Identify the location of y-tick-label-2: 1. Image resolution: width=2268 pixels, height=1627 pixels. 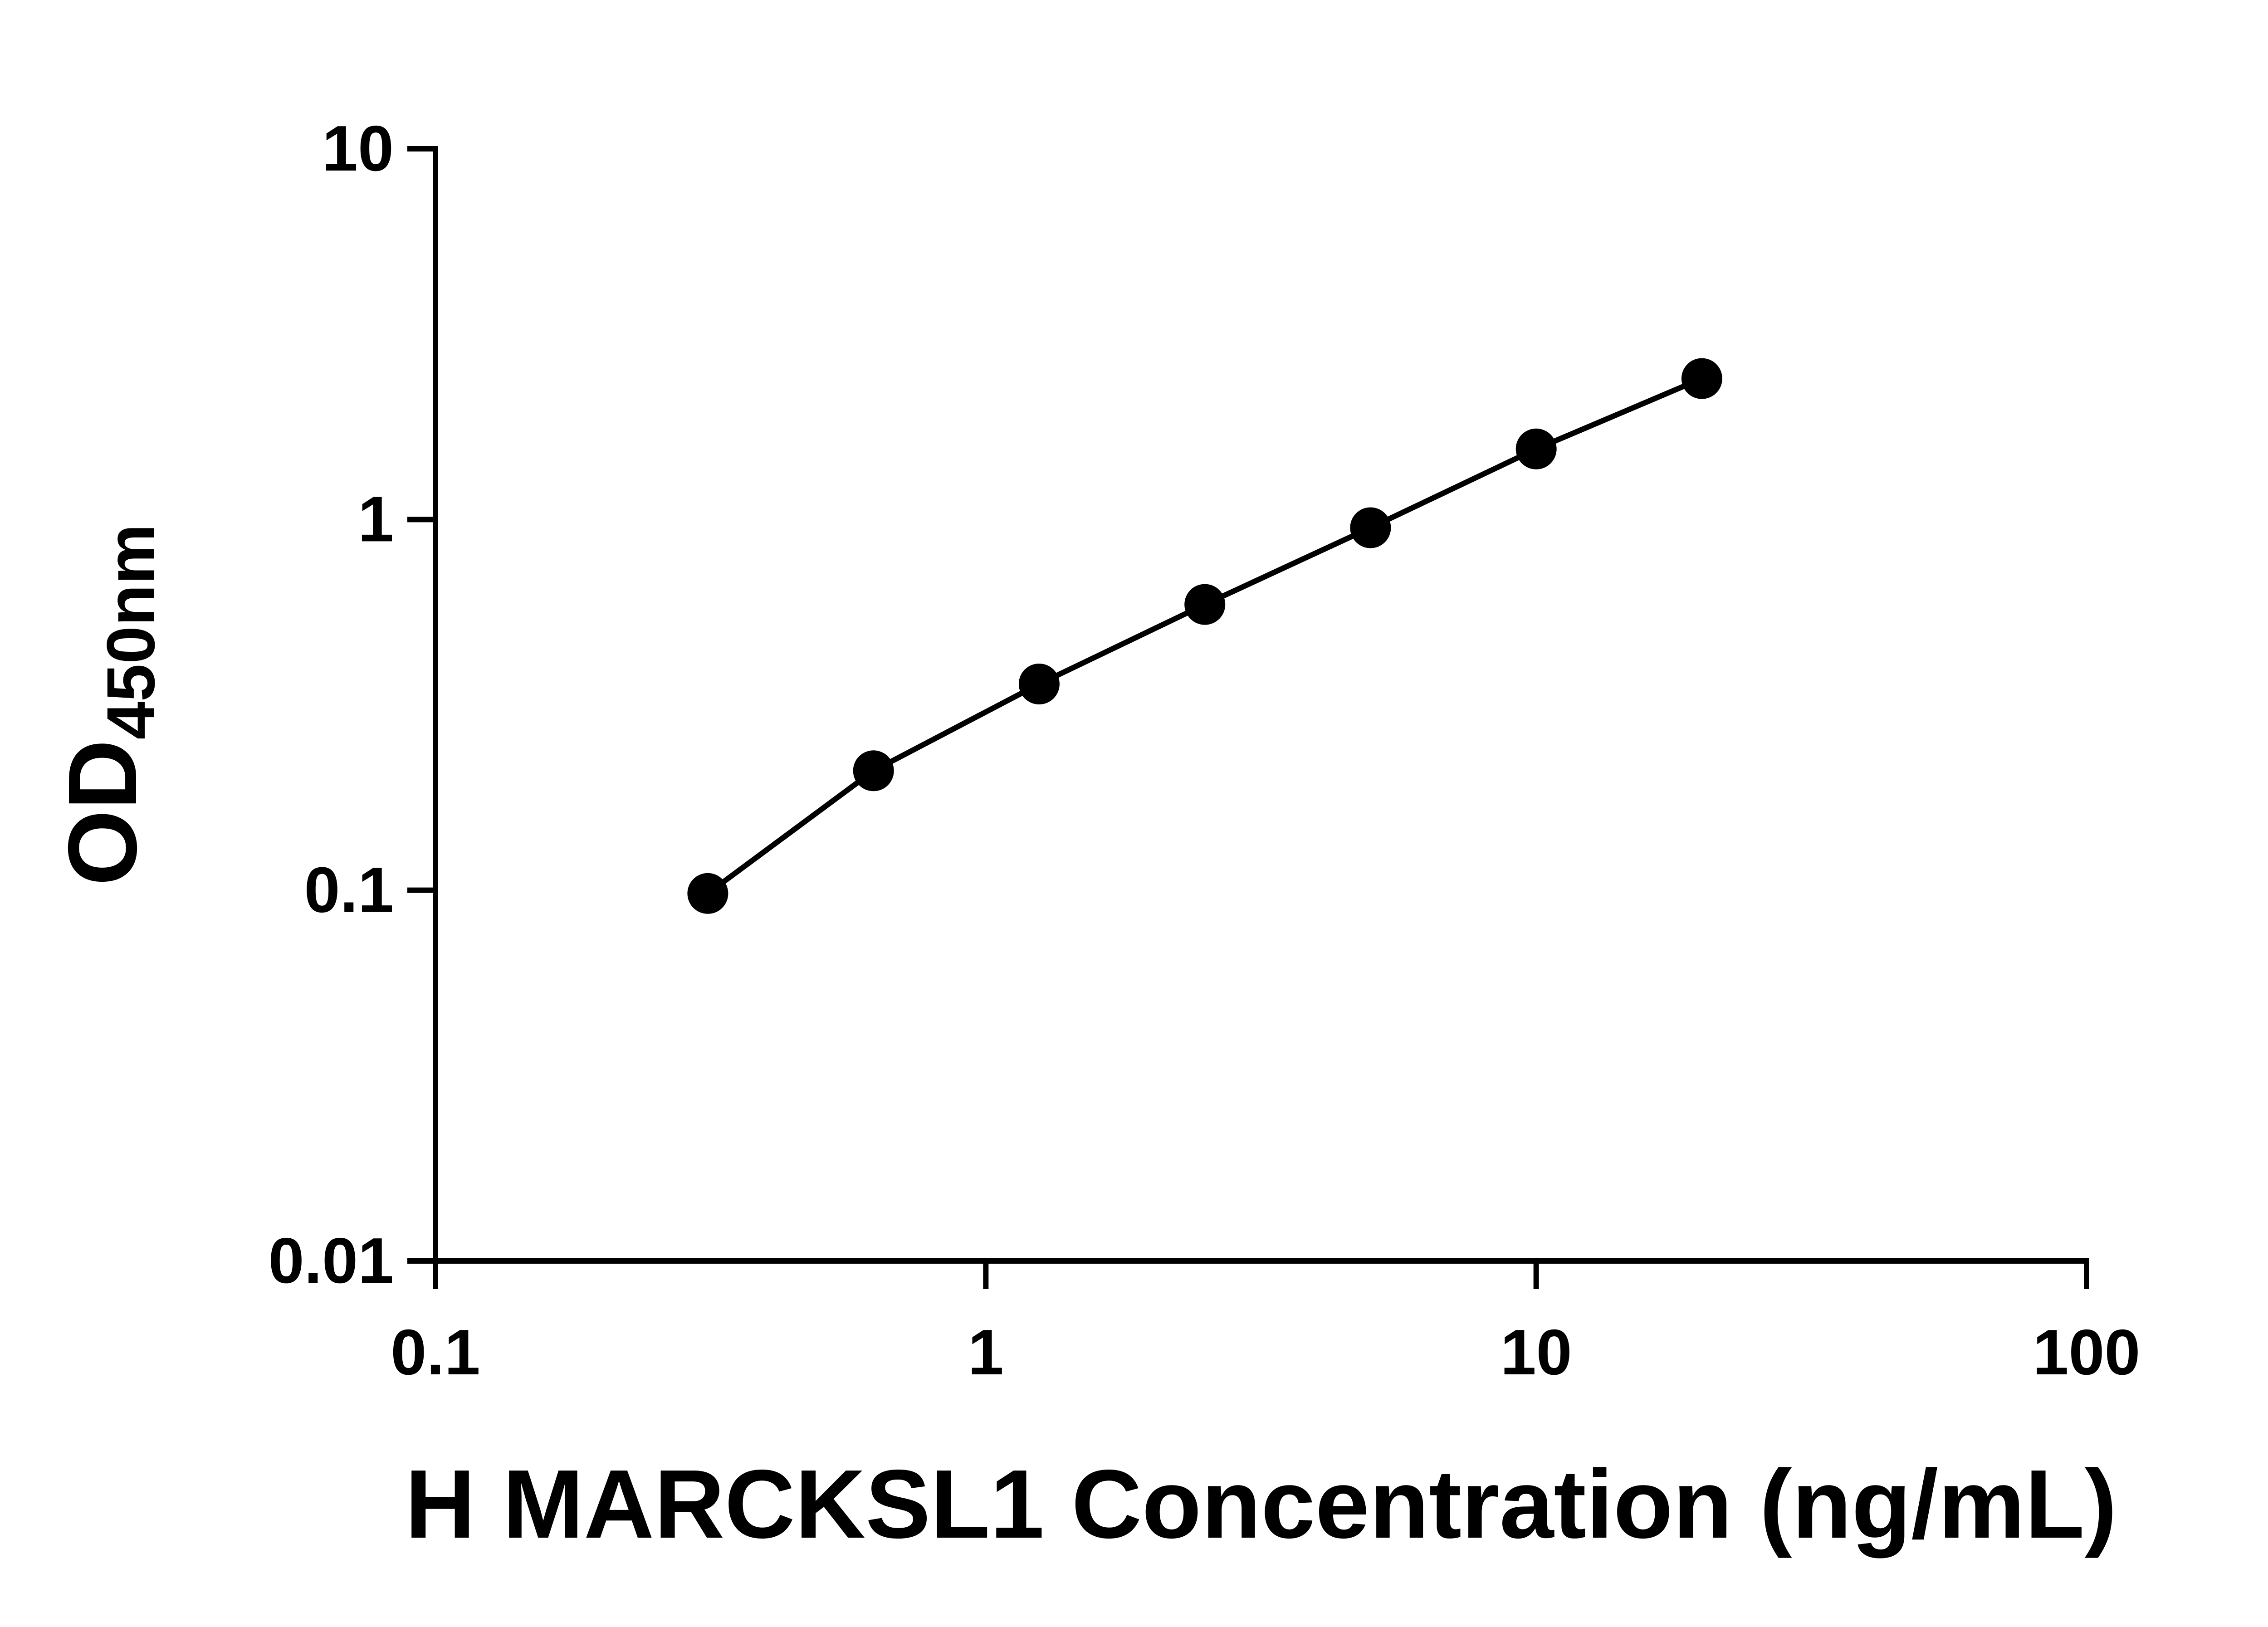
(376, 519).